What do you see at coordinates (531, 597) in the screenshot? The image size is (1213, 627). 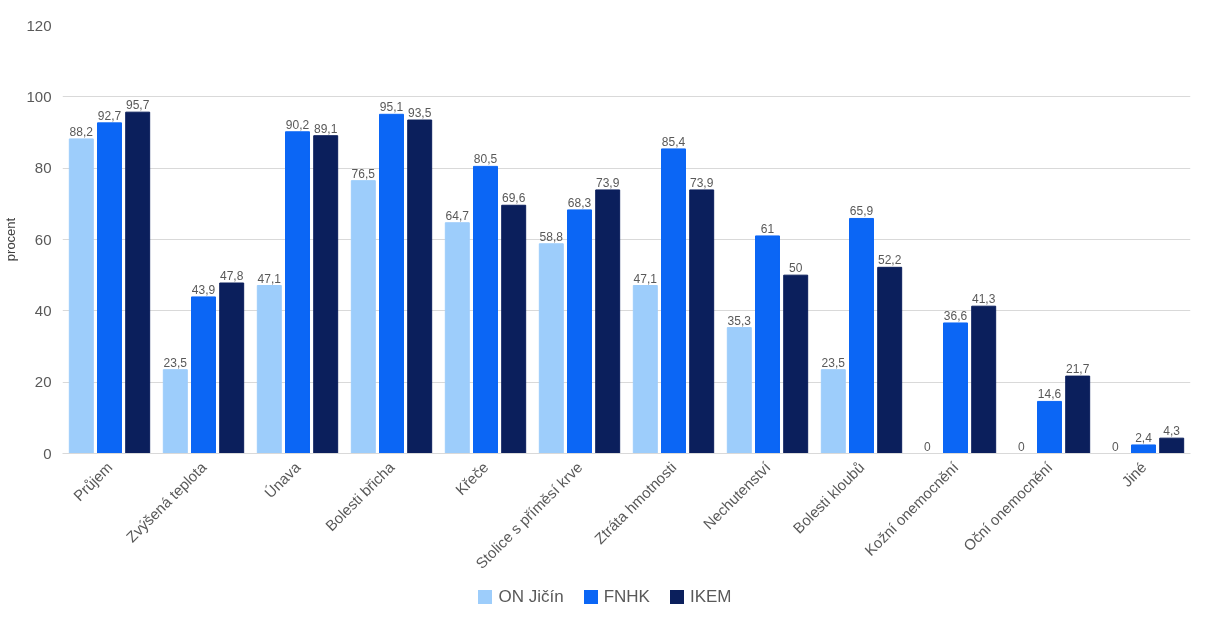 I see `legend-label: ON Jičín` at bounding box center [531, 597].